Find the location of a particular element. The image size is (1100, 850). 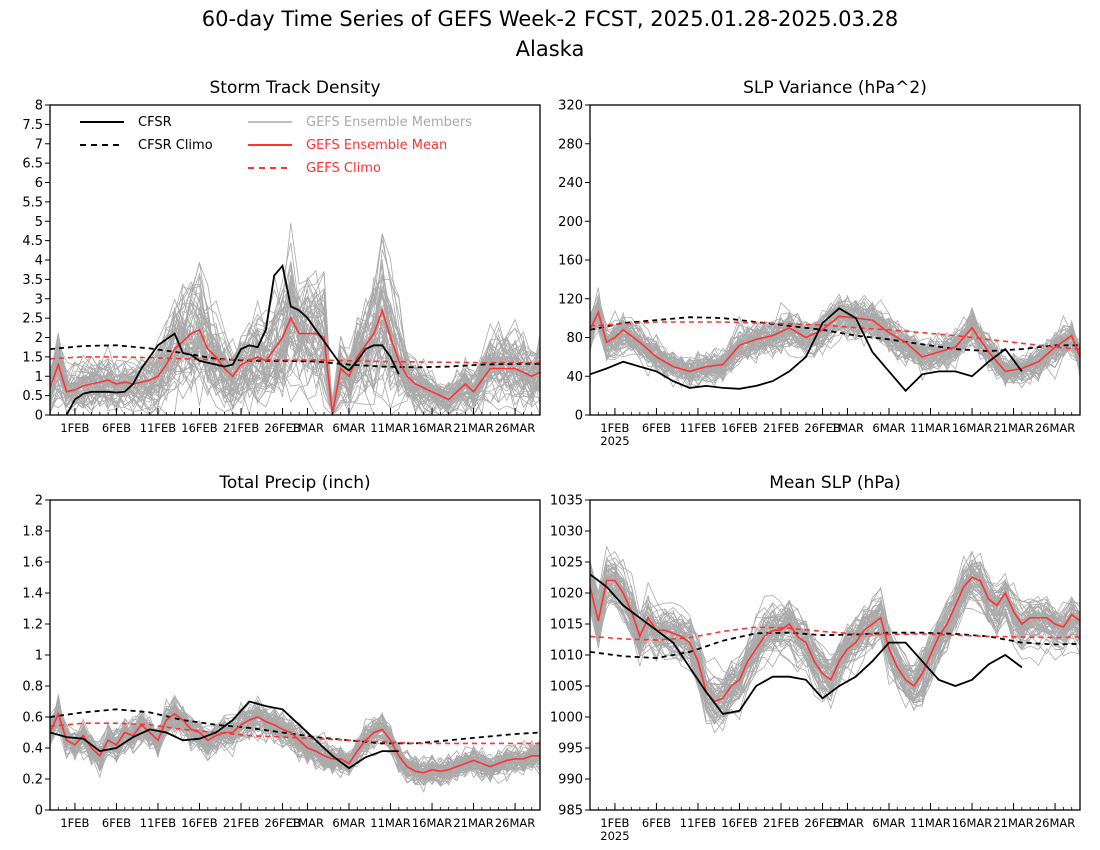

legend-members-label: GEFS Ensemble Members is located at coordinates (389, 122).